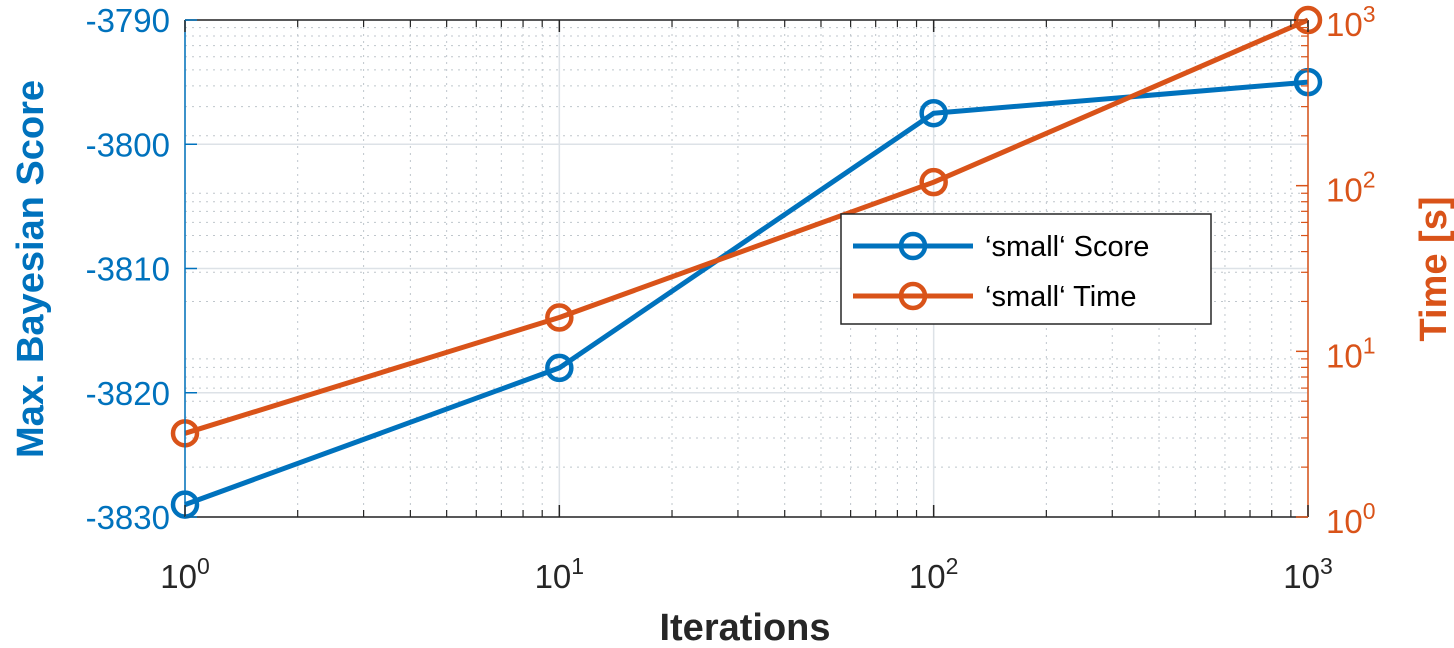 This screenshot has height=648, width=1454. What do you see at coordinates (913, 246) in the screenshot?
I see `legend-marker-score` at bounding box center [913, 246].